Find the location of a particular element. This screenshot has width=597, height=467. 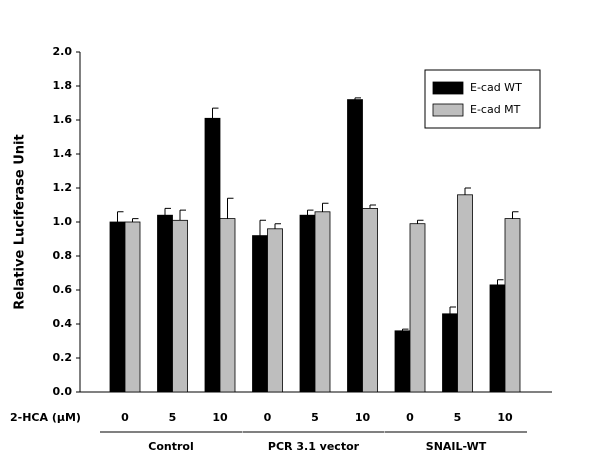

y-tick-label: 1.6 is located at coordinates (63, 119).